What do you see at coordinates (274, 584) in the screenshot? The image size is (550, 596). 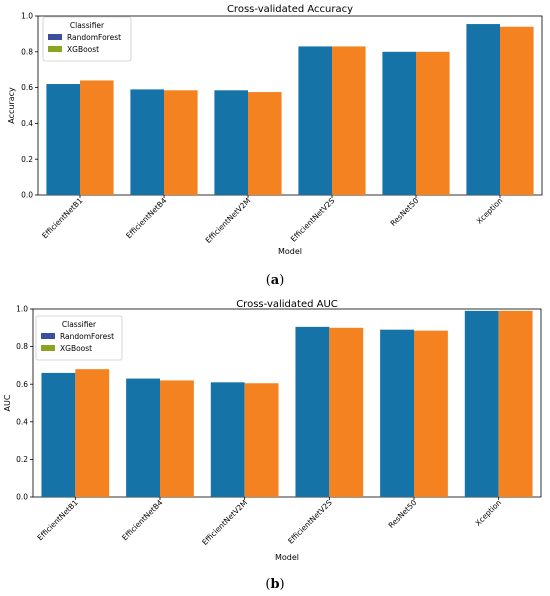 I see `figure-caption: (b)` at bounding box center [274, 584].